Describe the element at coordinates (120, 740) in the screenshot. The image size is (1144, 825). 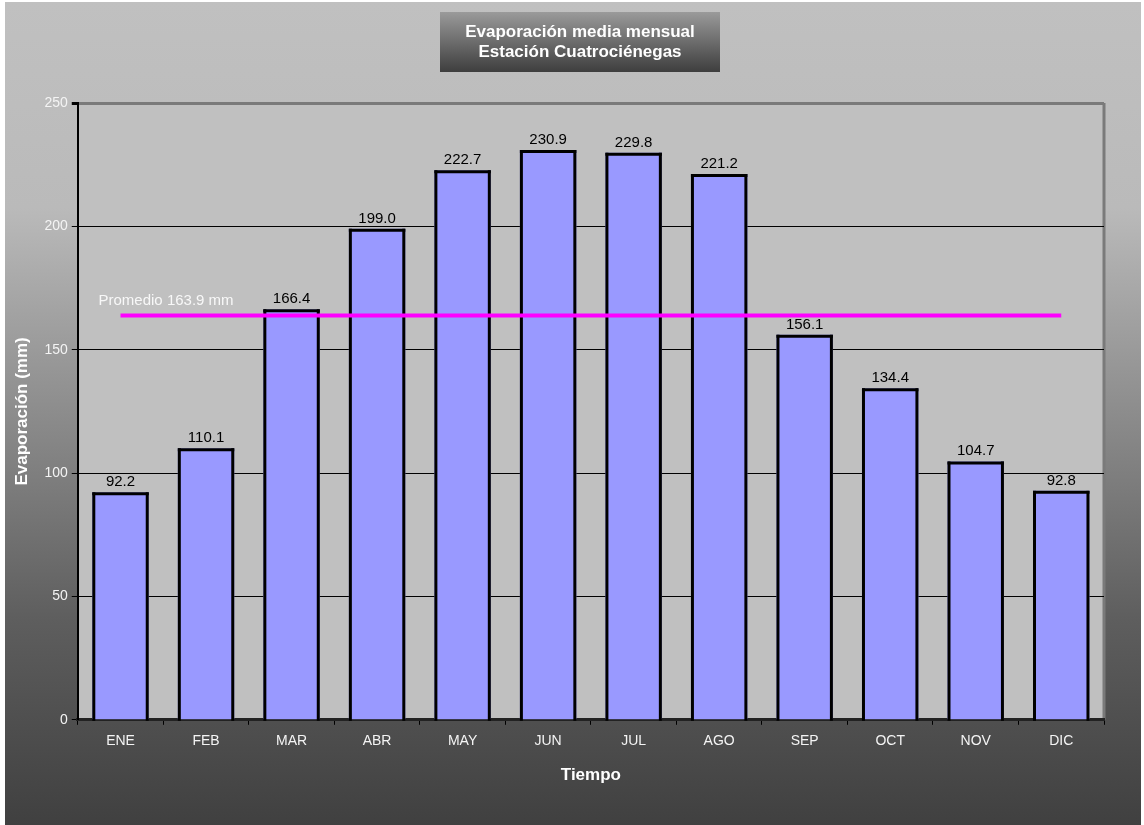
I see `x-tick-label: ENE` at that location.